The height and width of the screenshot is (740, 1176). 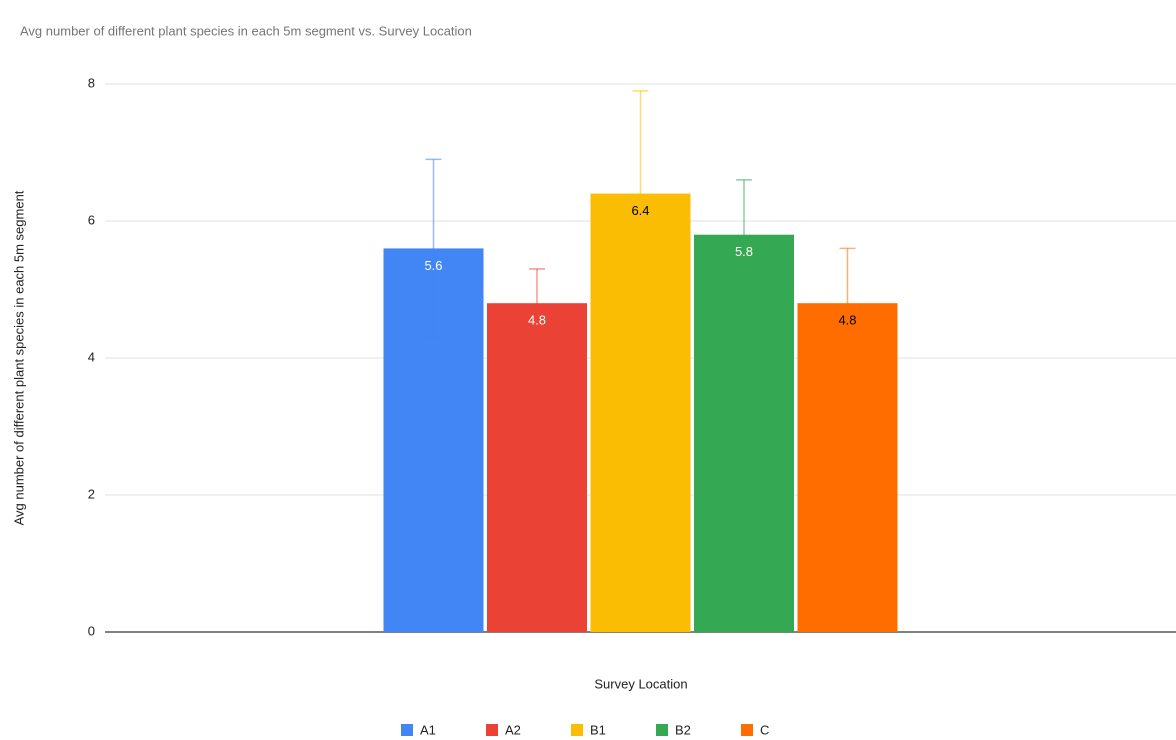 What do you see at coordinates (91, 493) in the screenshot?
I see `y-tick-label: 2` at bounding box center [91, 493].